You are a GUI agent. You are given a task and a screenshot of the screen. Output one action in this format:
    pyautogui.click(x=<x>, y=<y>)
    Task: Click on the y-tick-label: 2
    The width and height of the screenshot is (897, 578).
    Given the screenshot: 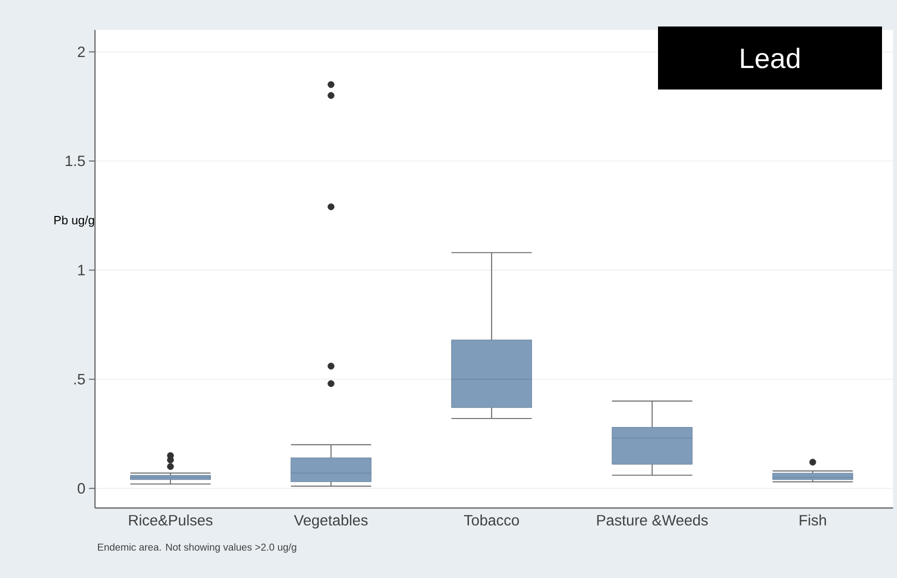 What is the action you would take?
    pyautogui.click(x=81, y=52)
    